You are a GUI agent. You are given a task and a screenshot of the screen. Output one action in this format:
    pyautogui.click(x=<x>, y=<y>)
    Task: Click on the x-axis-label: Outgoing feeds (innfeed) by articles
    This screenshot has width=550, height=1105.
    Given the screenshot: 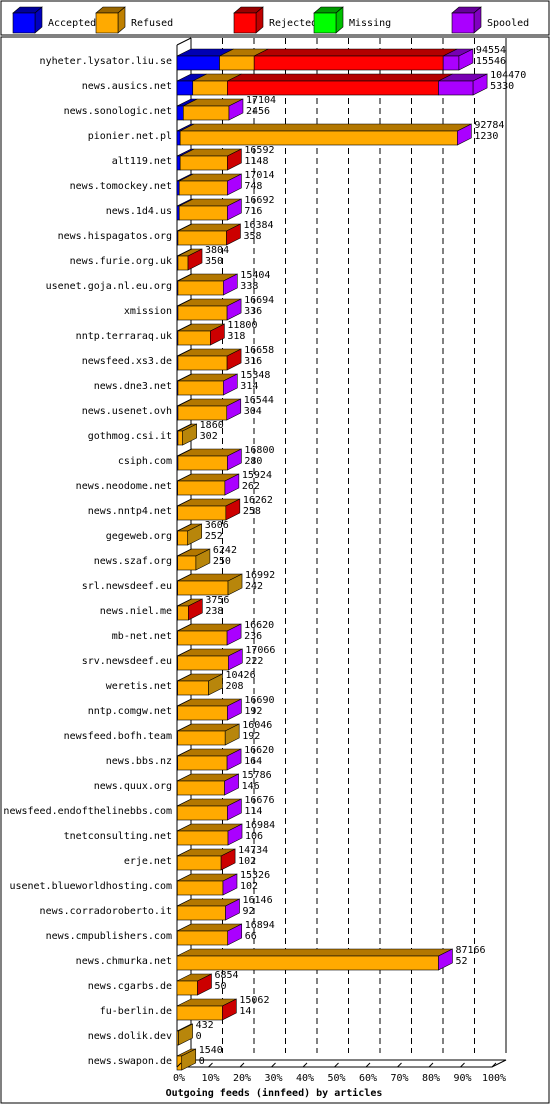 What is the action you would take?
    pyautogui.click(x=274, y=1093)
    